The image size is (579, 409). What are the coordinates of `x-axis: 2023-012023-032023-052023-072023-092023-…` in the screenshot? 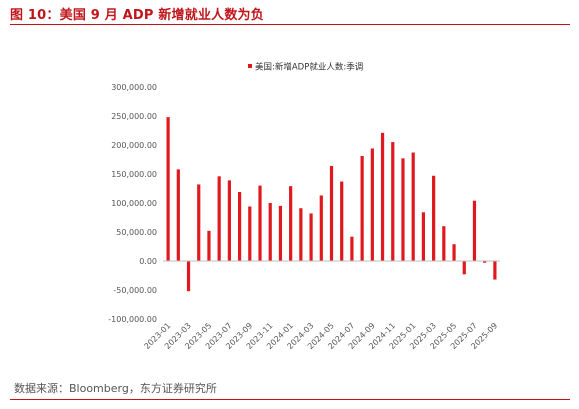 It's located at (321, 336).